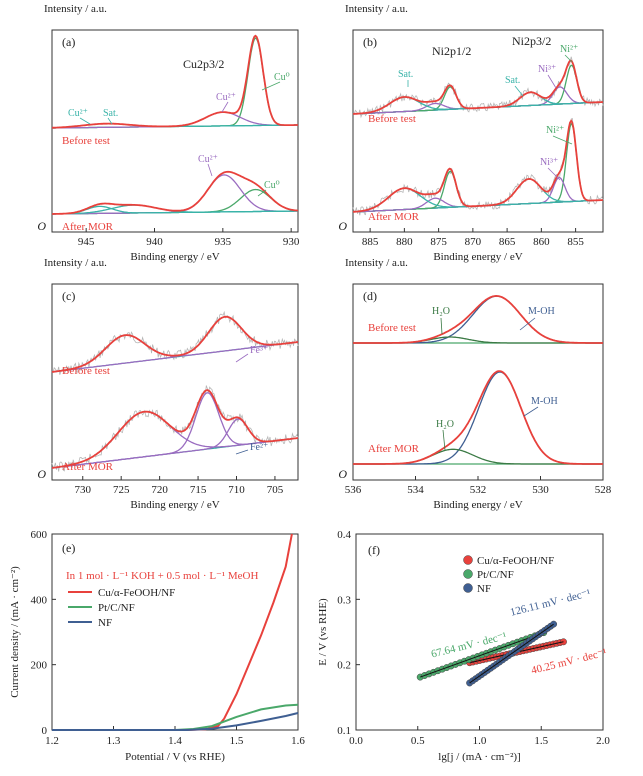 This screenshot has height=776, width=643. I want to click on slope-label: 126.11 mV · dec⁻¹, so click(550, 603).